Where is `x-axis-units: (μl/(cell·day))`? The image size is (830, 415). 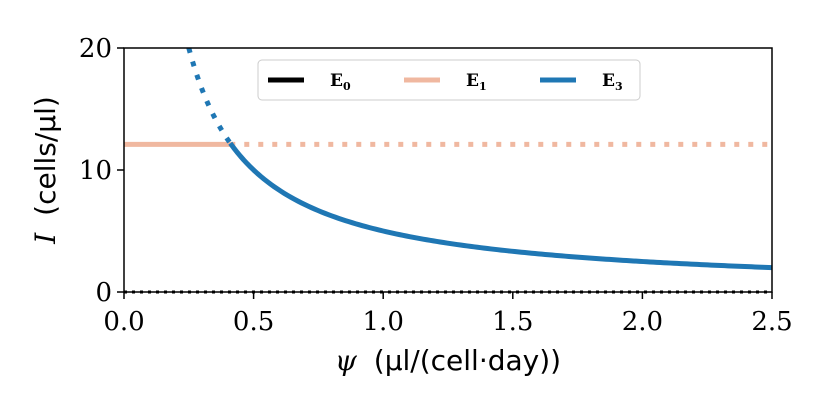 x-axis-units: (μl/(cell·day)) is located at coordinates (467, 360).